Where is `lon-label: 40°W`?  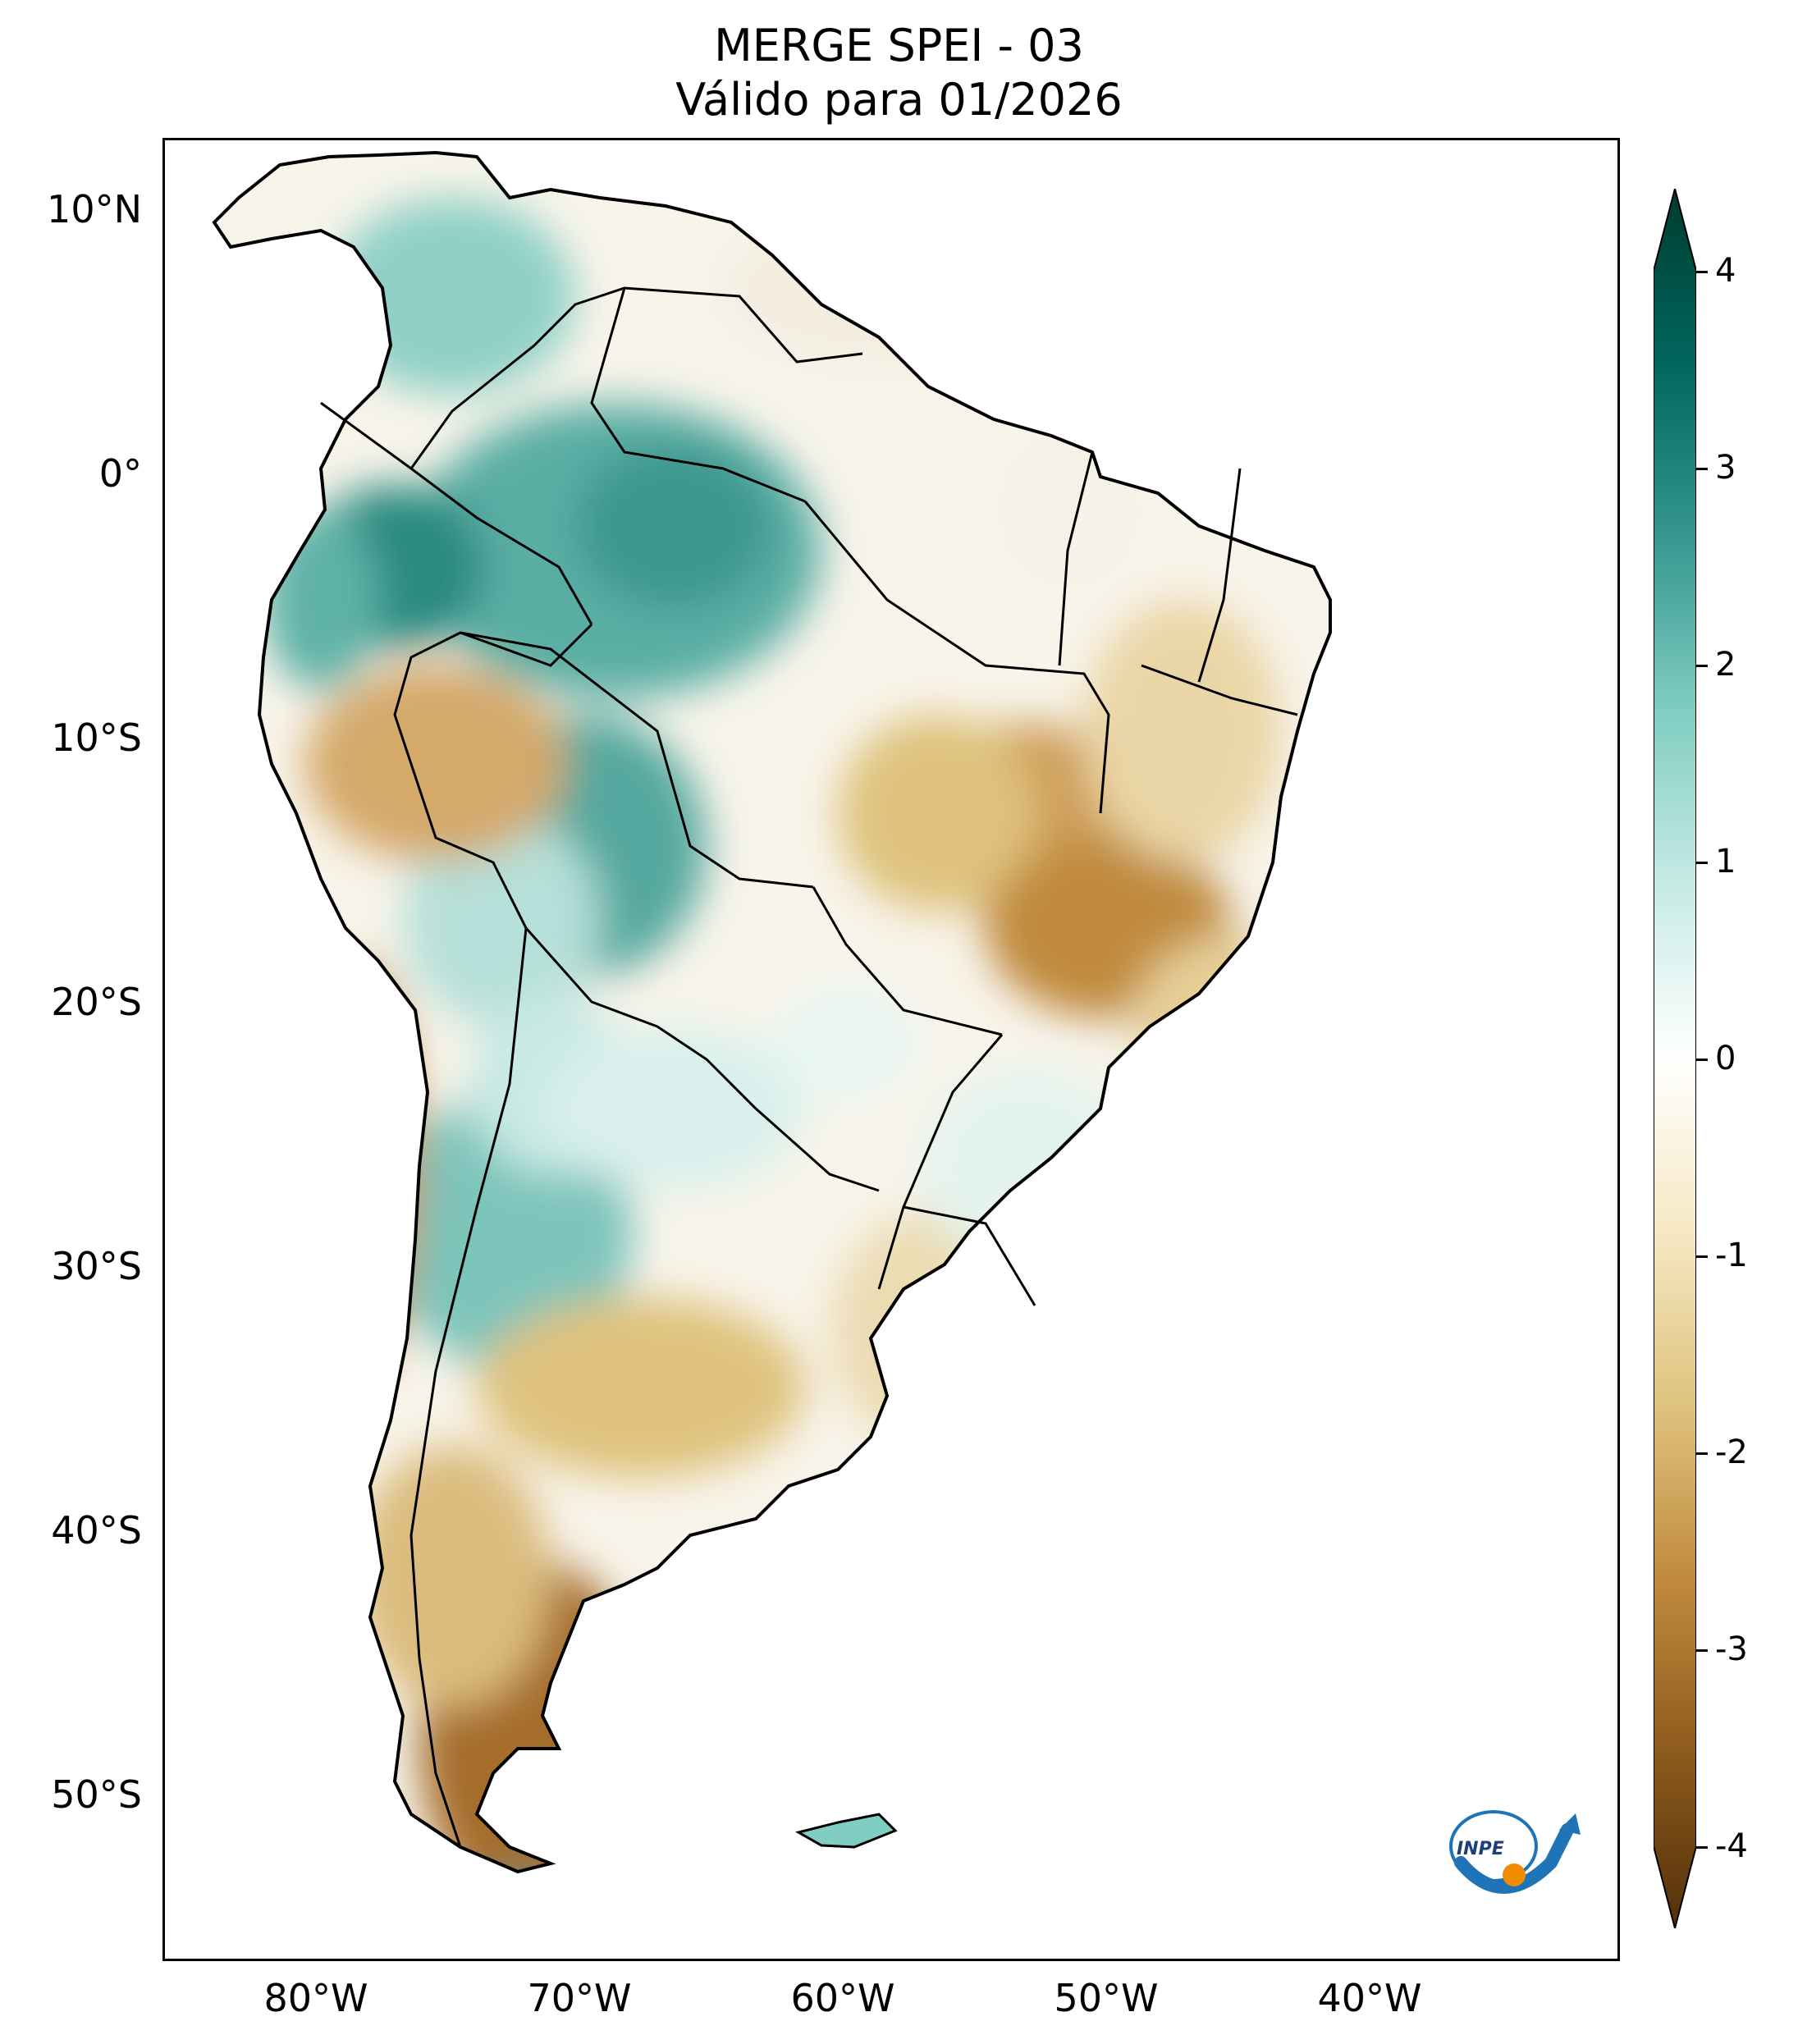 lon-label: 40°W is located at coordinates (1369, 1998).